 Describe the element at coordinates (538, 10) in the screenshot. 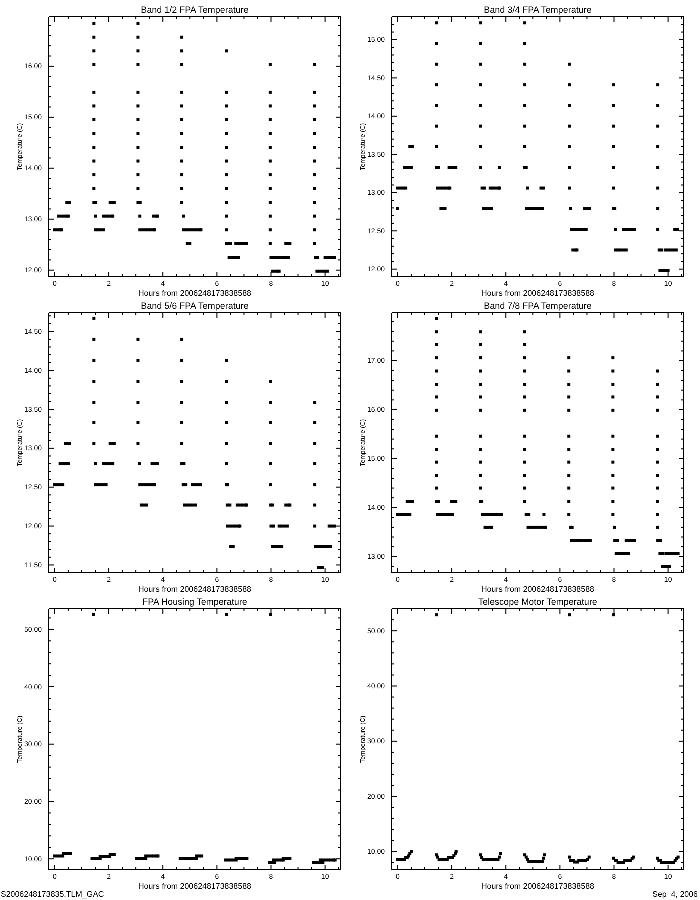

I see `chart-title: Band 3/4 FPA Temperature` at that location.